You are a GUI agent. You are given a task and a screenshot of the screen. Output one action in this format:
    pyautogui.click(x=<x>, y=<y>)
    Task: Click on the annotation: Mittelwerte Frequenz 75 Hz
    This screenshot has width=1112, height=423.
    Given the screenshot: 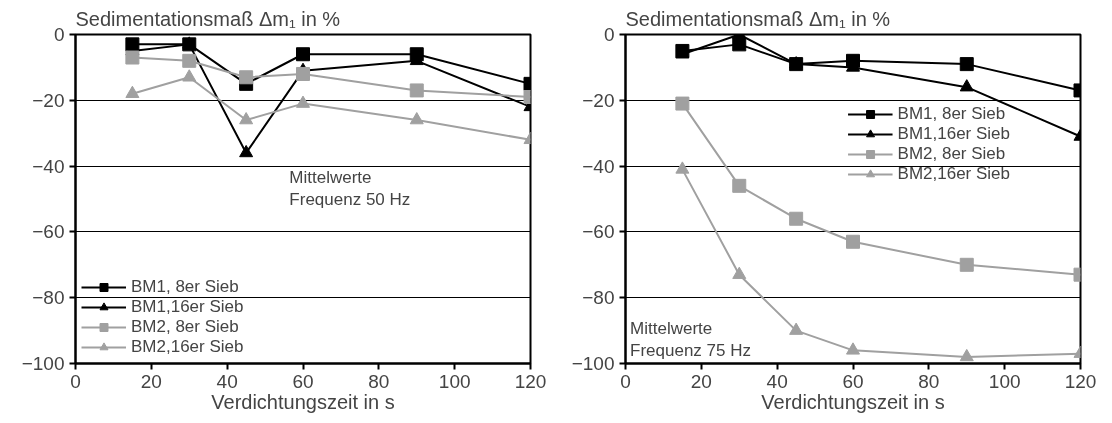 What is the action you would take?
    pyautogui.click(x=690, y=340)
    